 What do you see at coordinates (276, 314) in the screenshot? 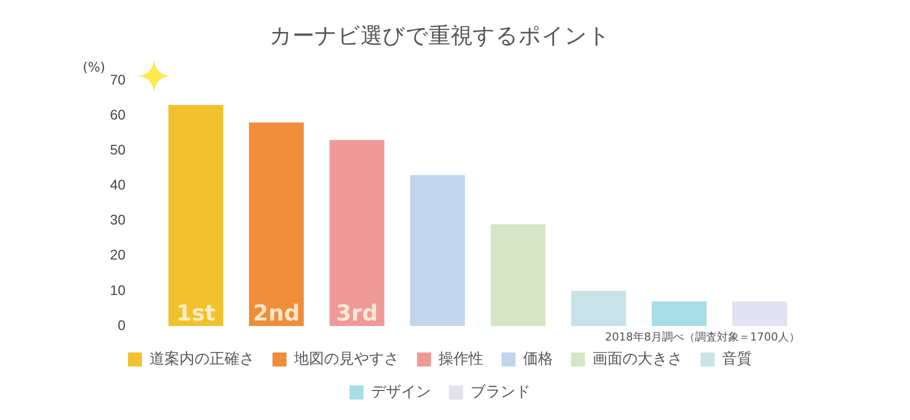
I see `annotation: 2nd` at bounding box center [276, 314].